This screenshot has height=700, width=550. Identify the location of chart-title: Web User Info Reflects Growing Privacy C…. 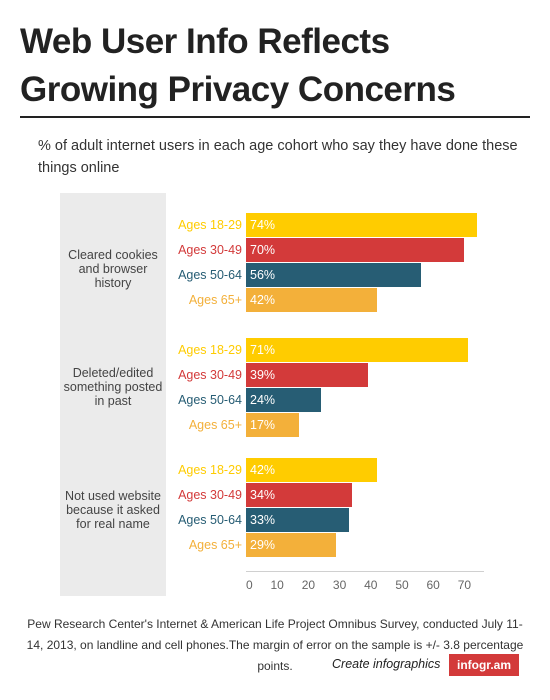
(238, 65).